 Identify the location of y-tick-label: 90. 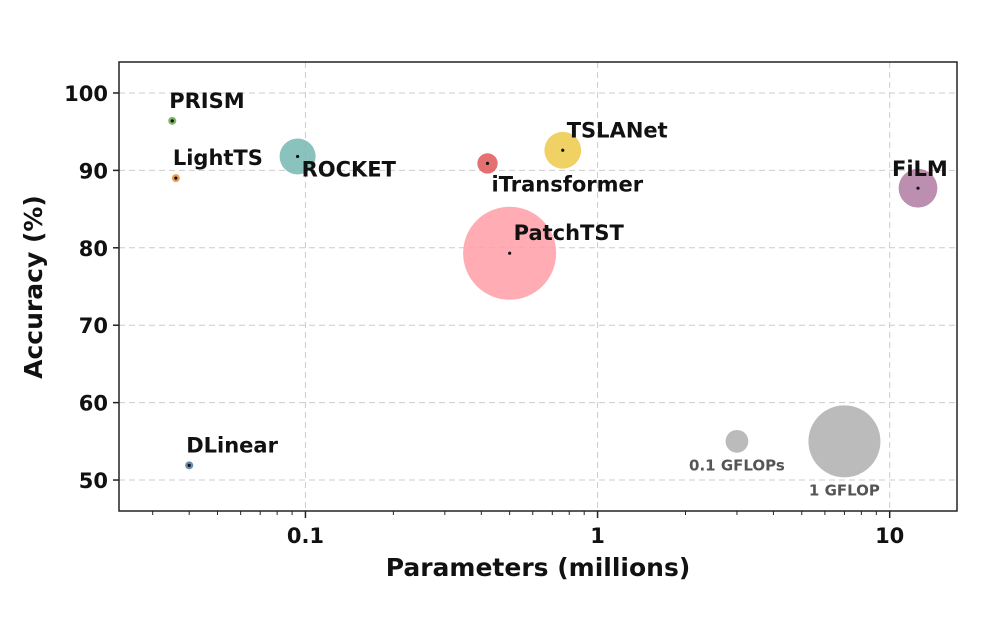
(93, 171).